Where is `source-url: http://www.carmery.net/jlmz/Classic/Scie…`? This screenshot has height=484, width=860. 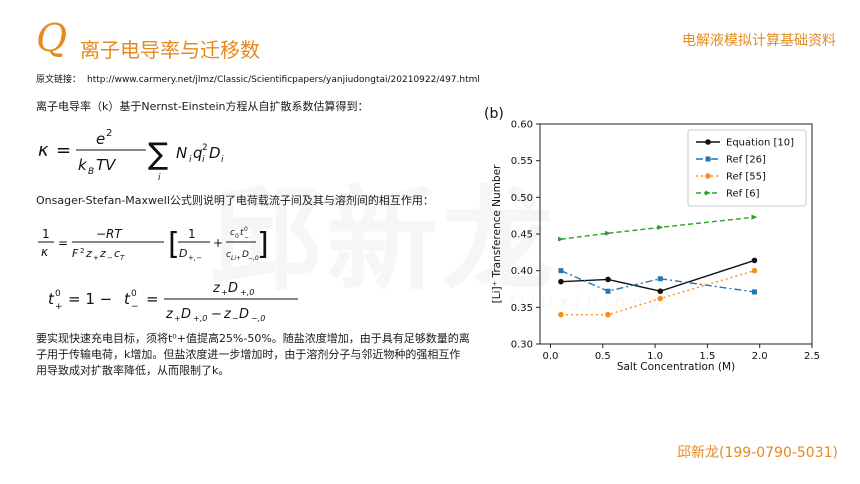
source-url: http://www.carmery.net/jlmz/Classic/Scie… is located at coordinates (283, 80).